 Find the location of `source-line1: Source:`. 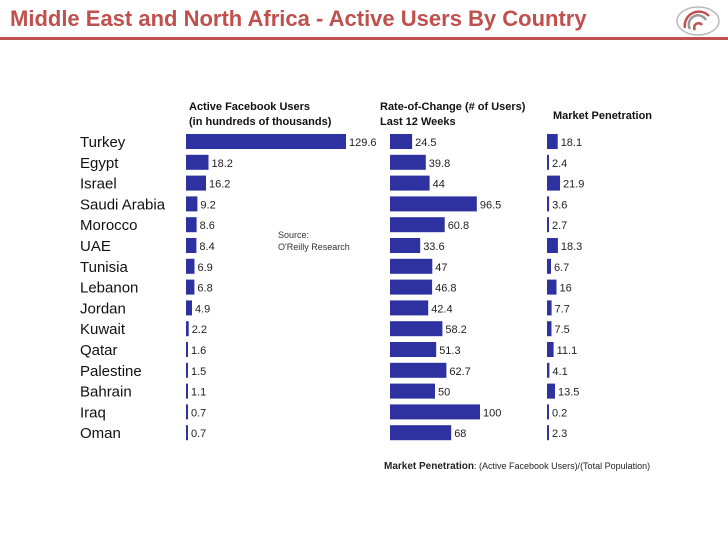

source-line1: Source: is located at coordinates (294, 235).